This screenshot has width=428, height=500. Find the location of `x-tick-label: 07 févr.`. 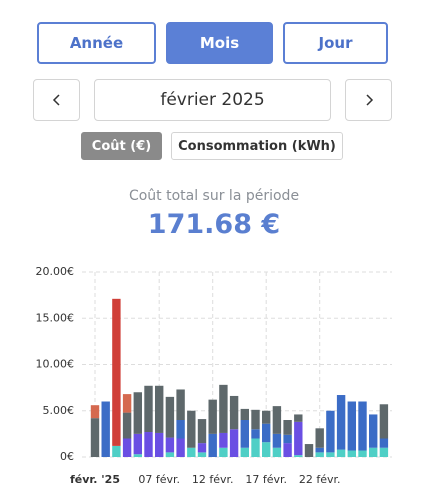

x-tick-label: 07 févr. is located at coordinates (159, 479).